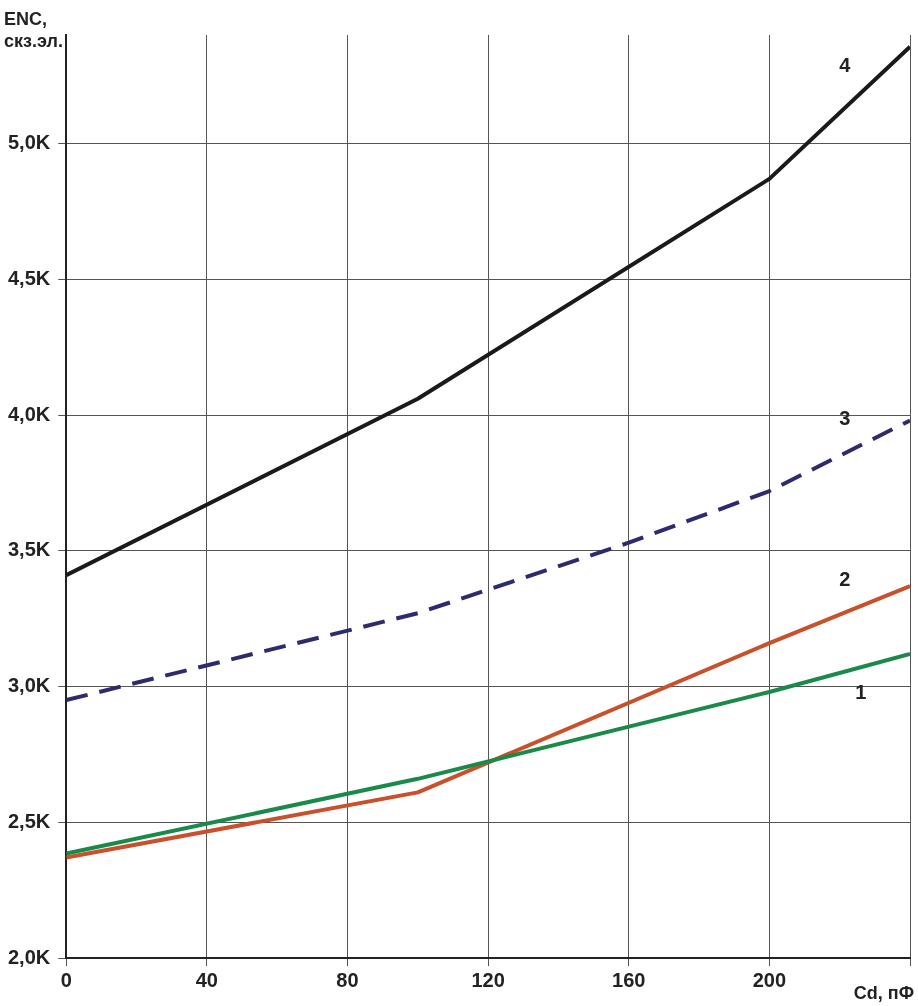  I want to click on x-tick-label: 80, so click(347, 979).